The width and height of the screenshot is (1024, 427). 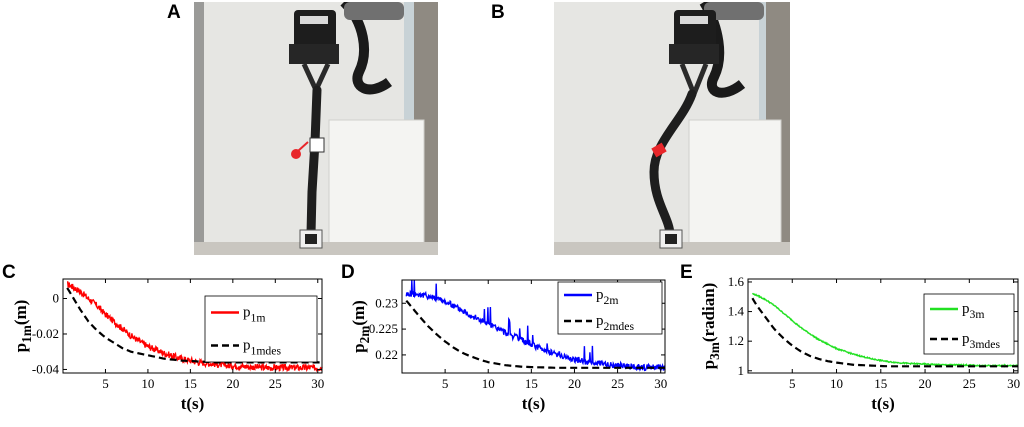 I want to click on y-tick-label: 0, so click(x=56, y=298).